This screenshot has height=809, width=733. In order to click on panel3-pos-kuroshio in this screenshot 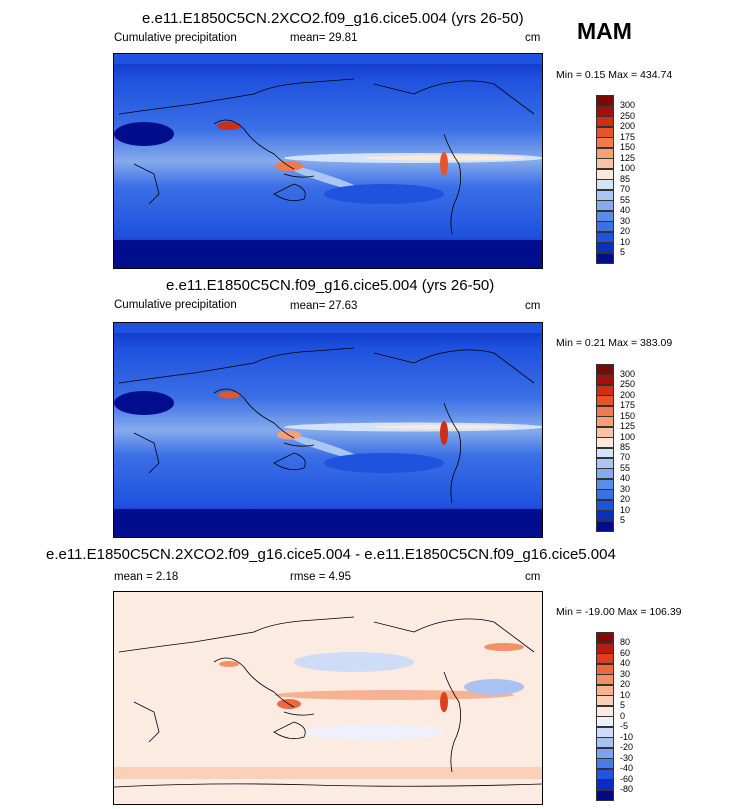, I will do `click(229, 664)`.